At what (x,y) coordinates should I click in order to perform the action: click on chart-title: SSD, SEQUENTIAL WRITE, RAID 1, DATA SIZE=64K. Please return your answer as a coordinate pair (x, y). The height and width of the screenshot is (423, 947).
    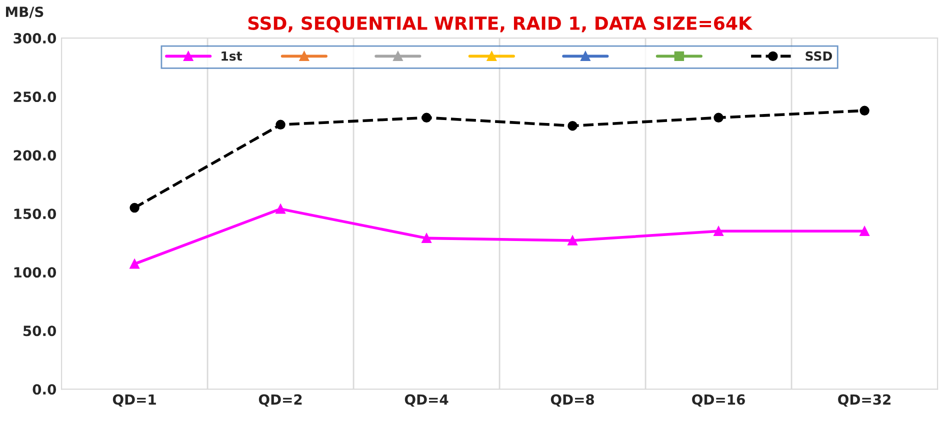
    Looking at the image, I should click on (500, 24).